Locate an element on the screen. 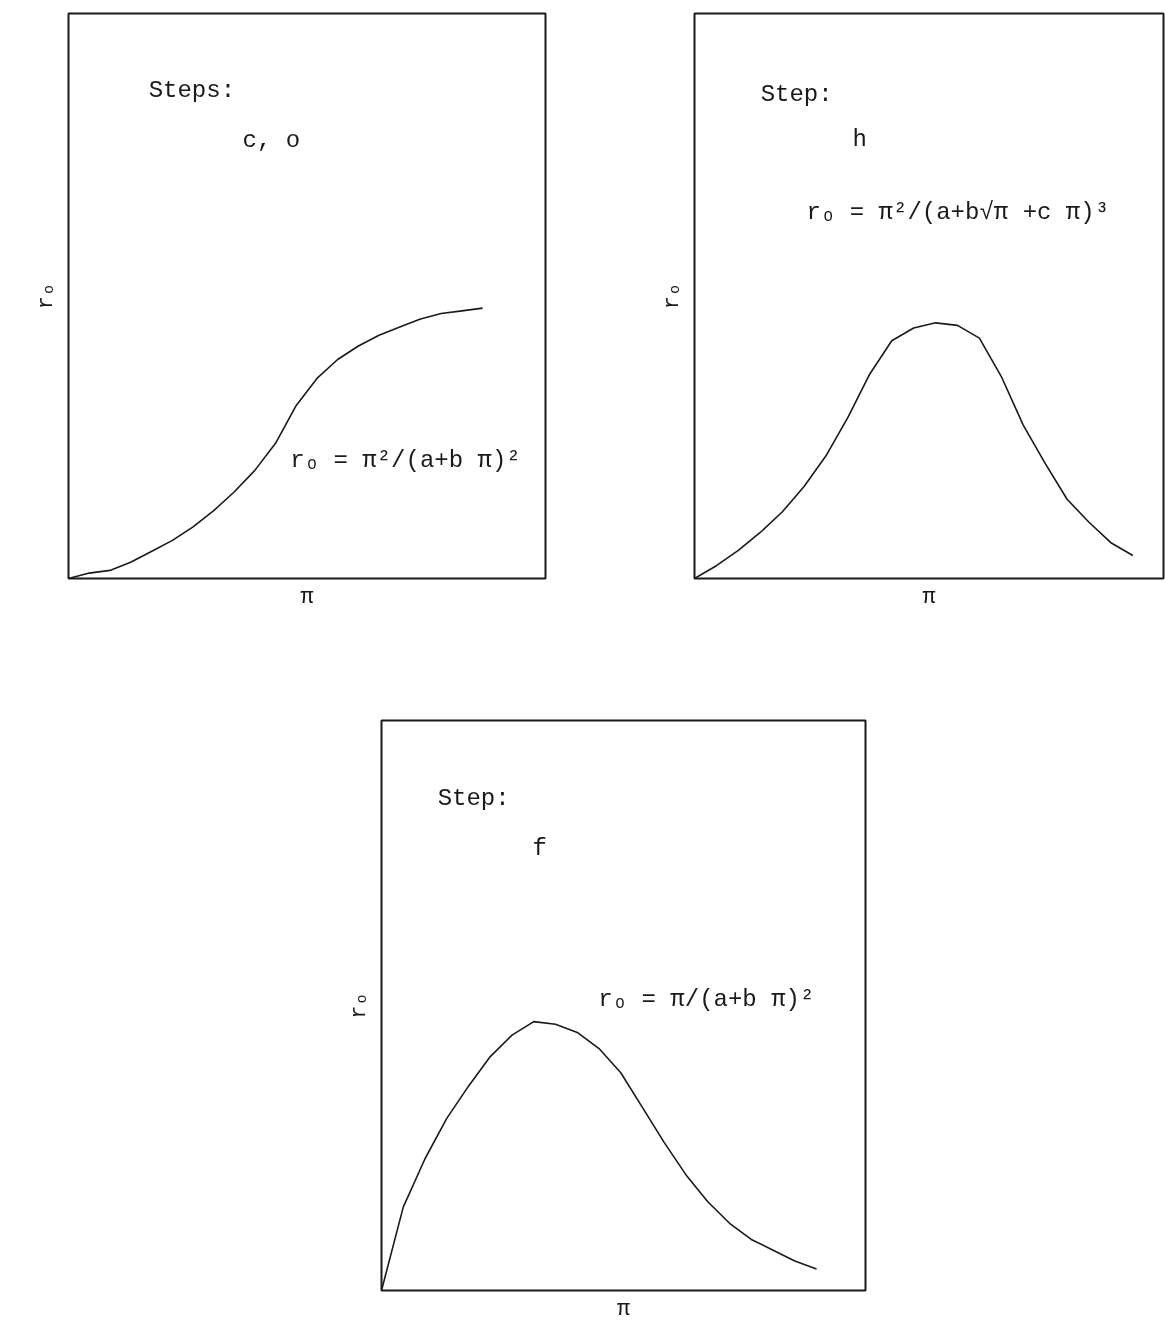 This screenshot has width=1165, height=1326. text: rₒ = π²/(a+b√π +c π)³ is located at coordinates (958, 212).